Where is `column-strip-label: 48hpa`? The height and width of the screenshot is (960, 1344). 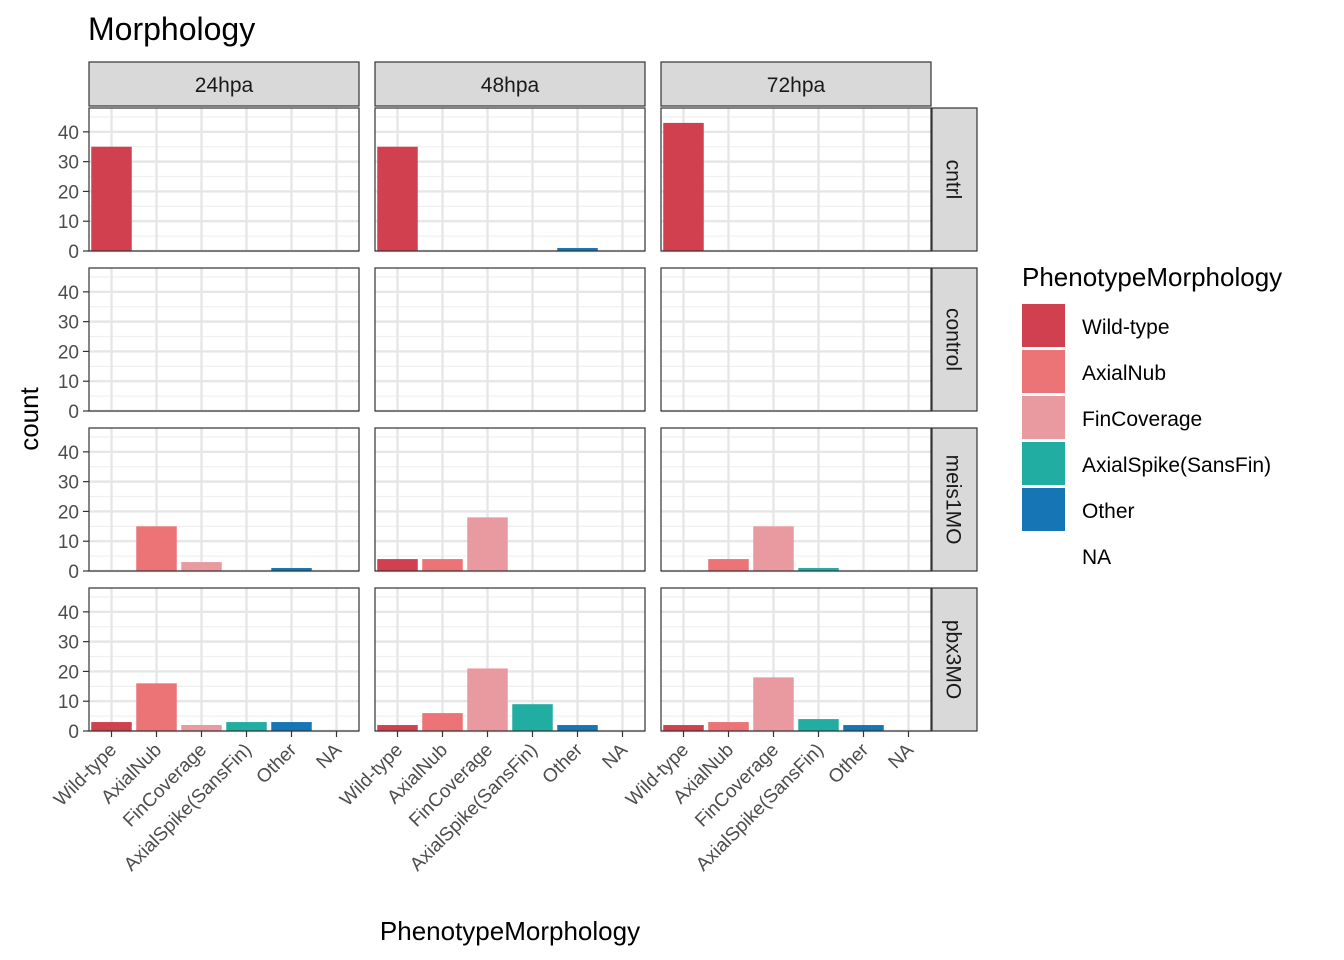
column-strip-label: 48hpa is located at coordinates (510, 85).